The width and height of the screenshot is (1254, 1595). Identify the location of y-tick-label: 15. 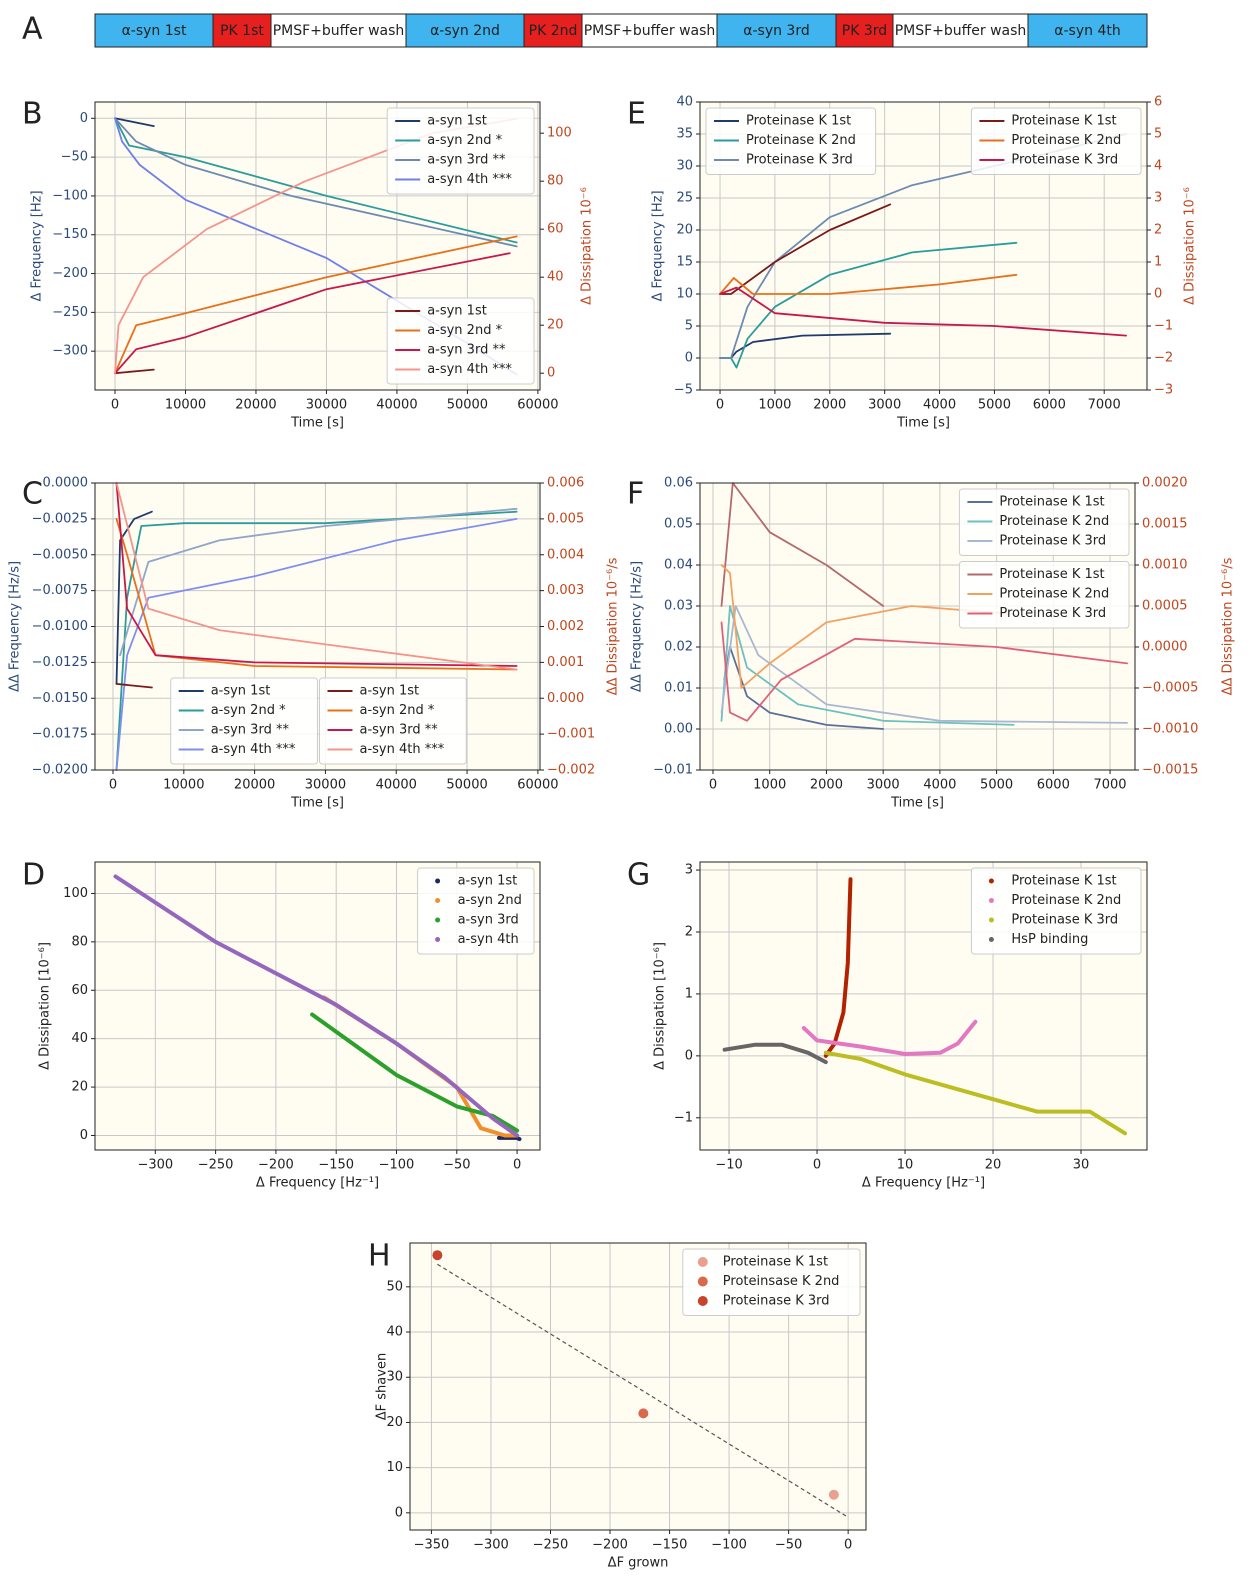
(684, 262).